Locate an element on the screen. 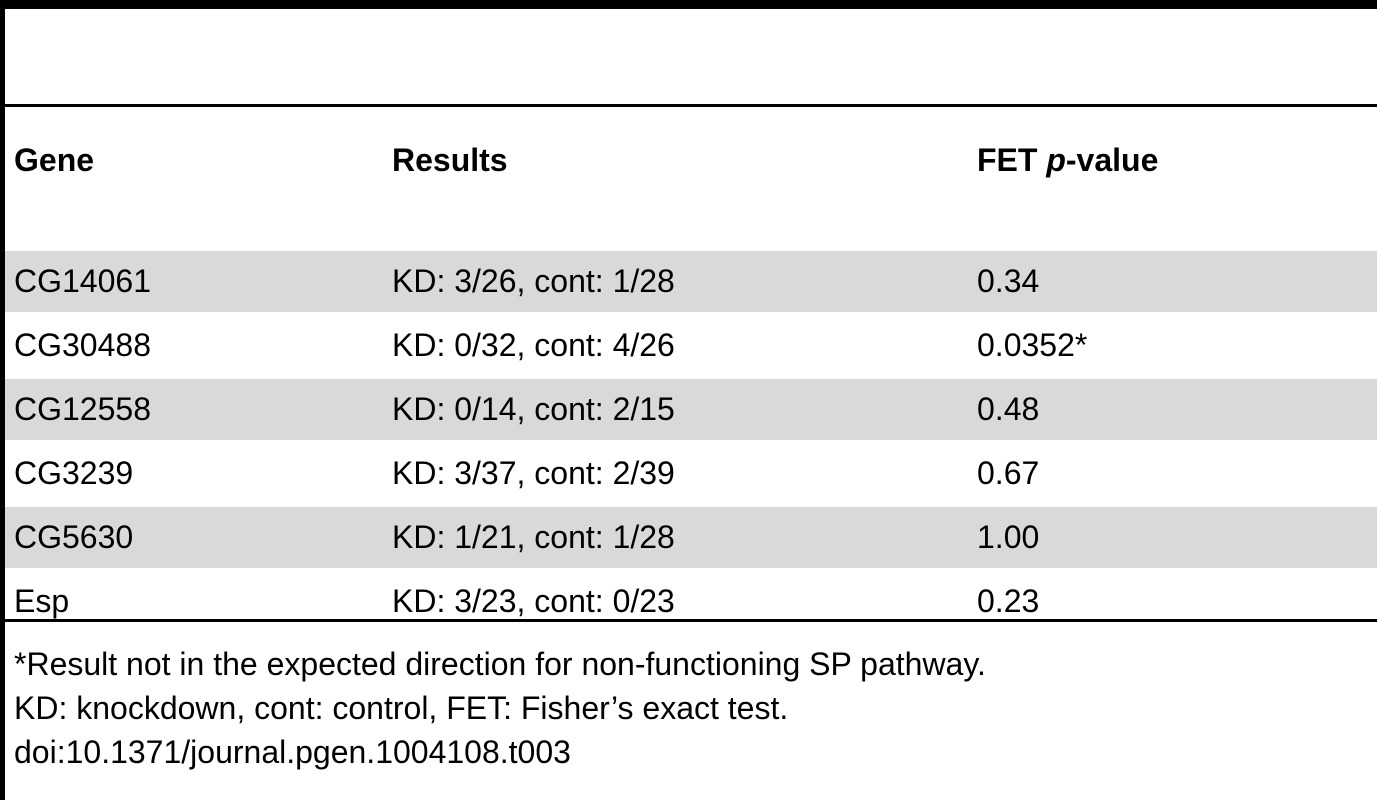  table-row: CG12558 KD: 0/14, cont: 2/15 0.48 is located at coordinates (691, 409).